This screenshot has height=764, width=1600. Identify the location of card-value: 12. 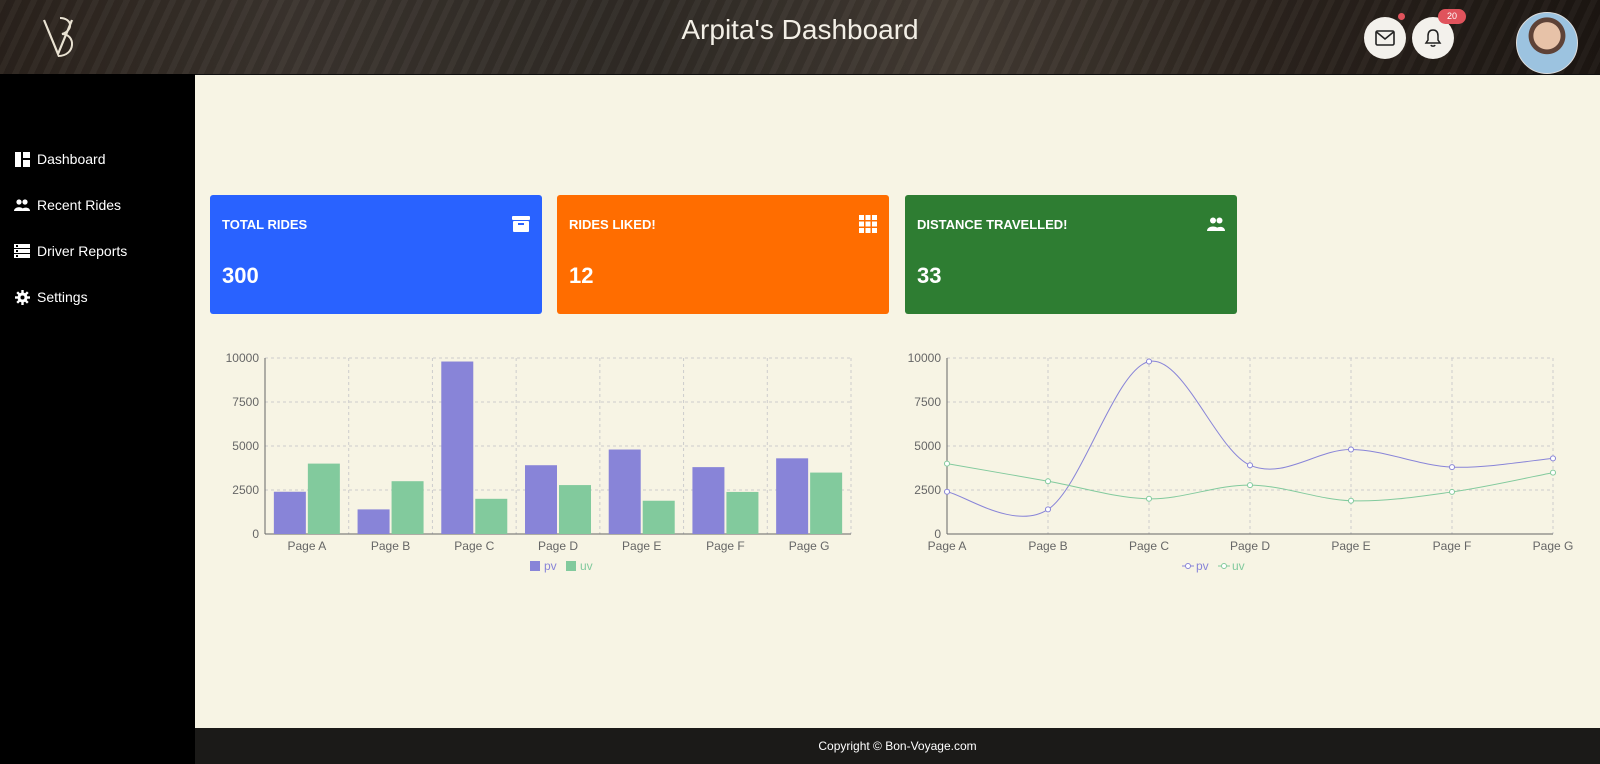
(581, 275).